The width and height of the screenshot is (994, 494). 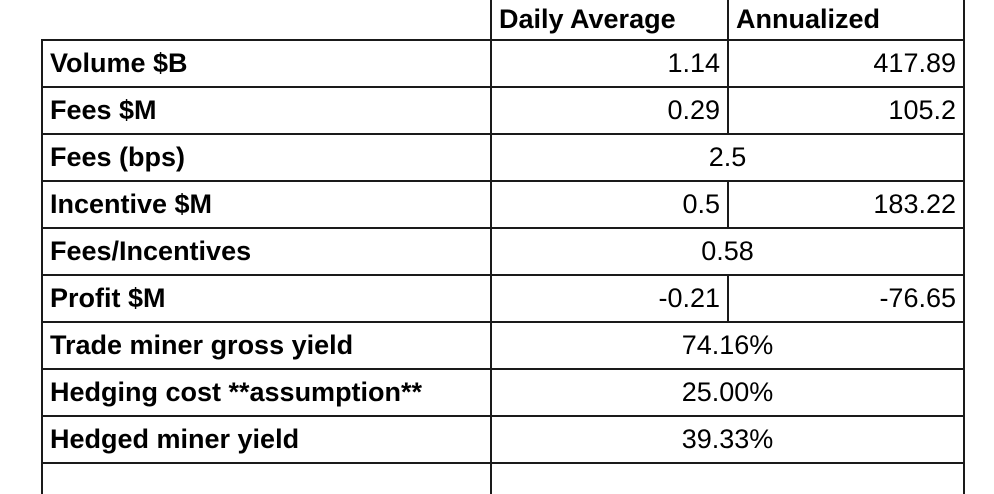 I want to click on table-row: Fees $M 0.29 105.2, so click(x=503, y=110).